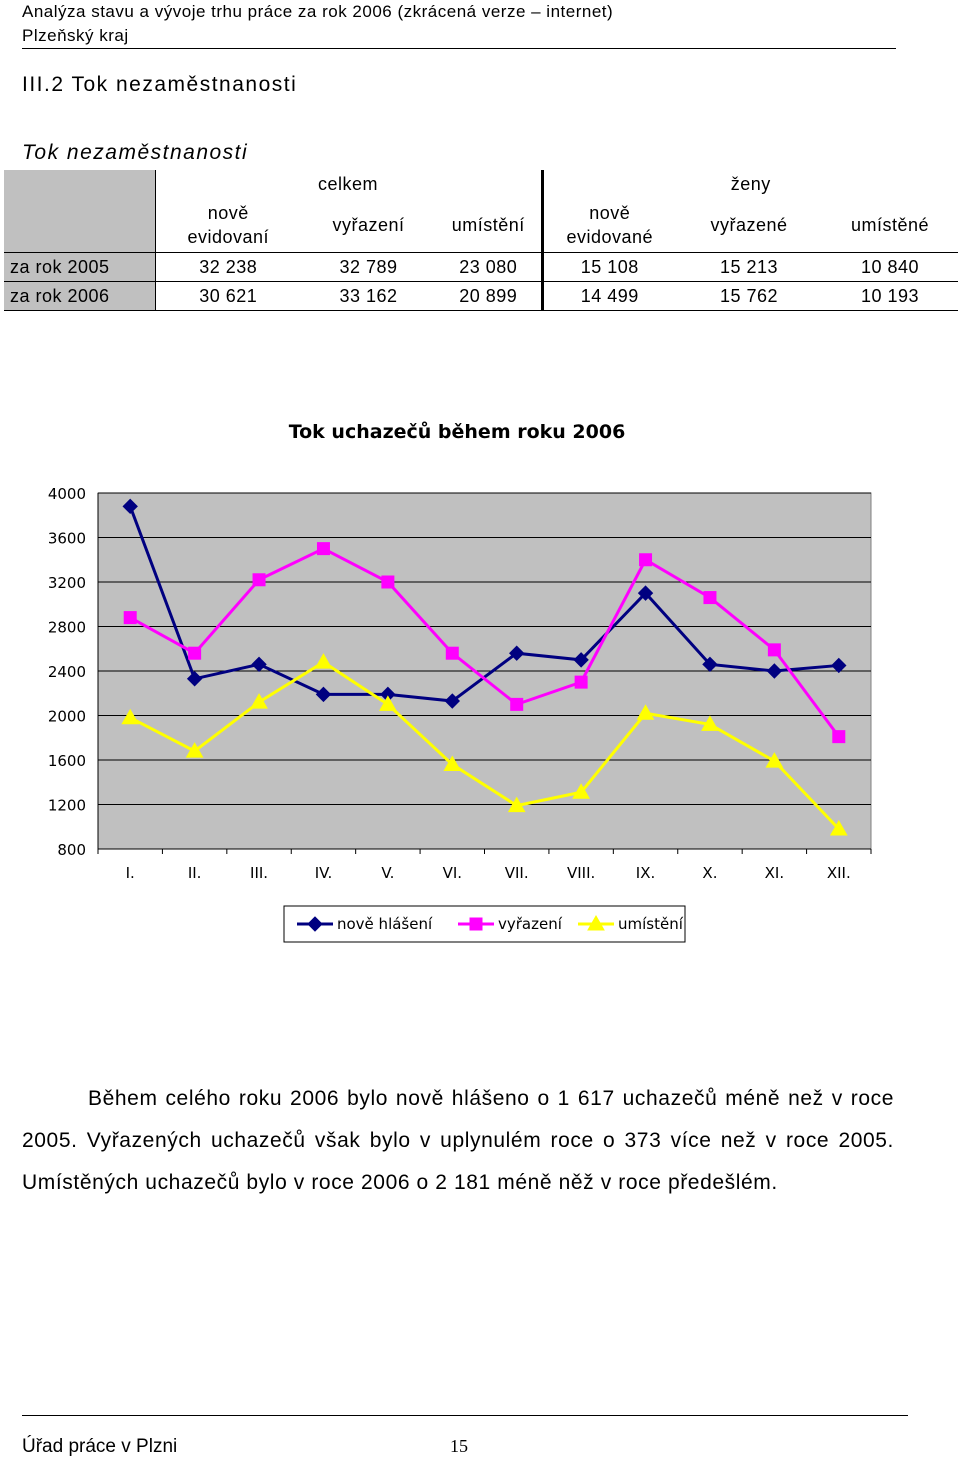  Describe the element at coordinates (890, 296) in the screenshot. I see `table-cell: 10 193` at that location.